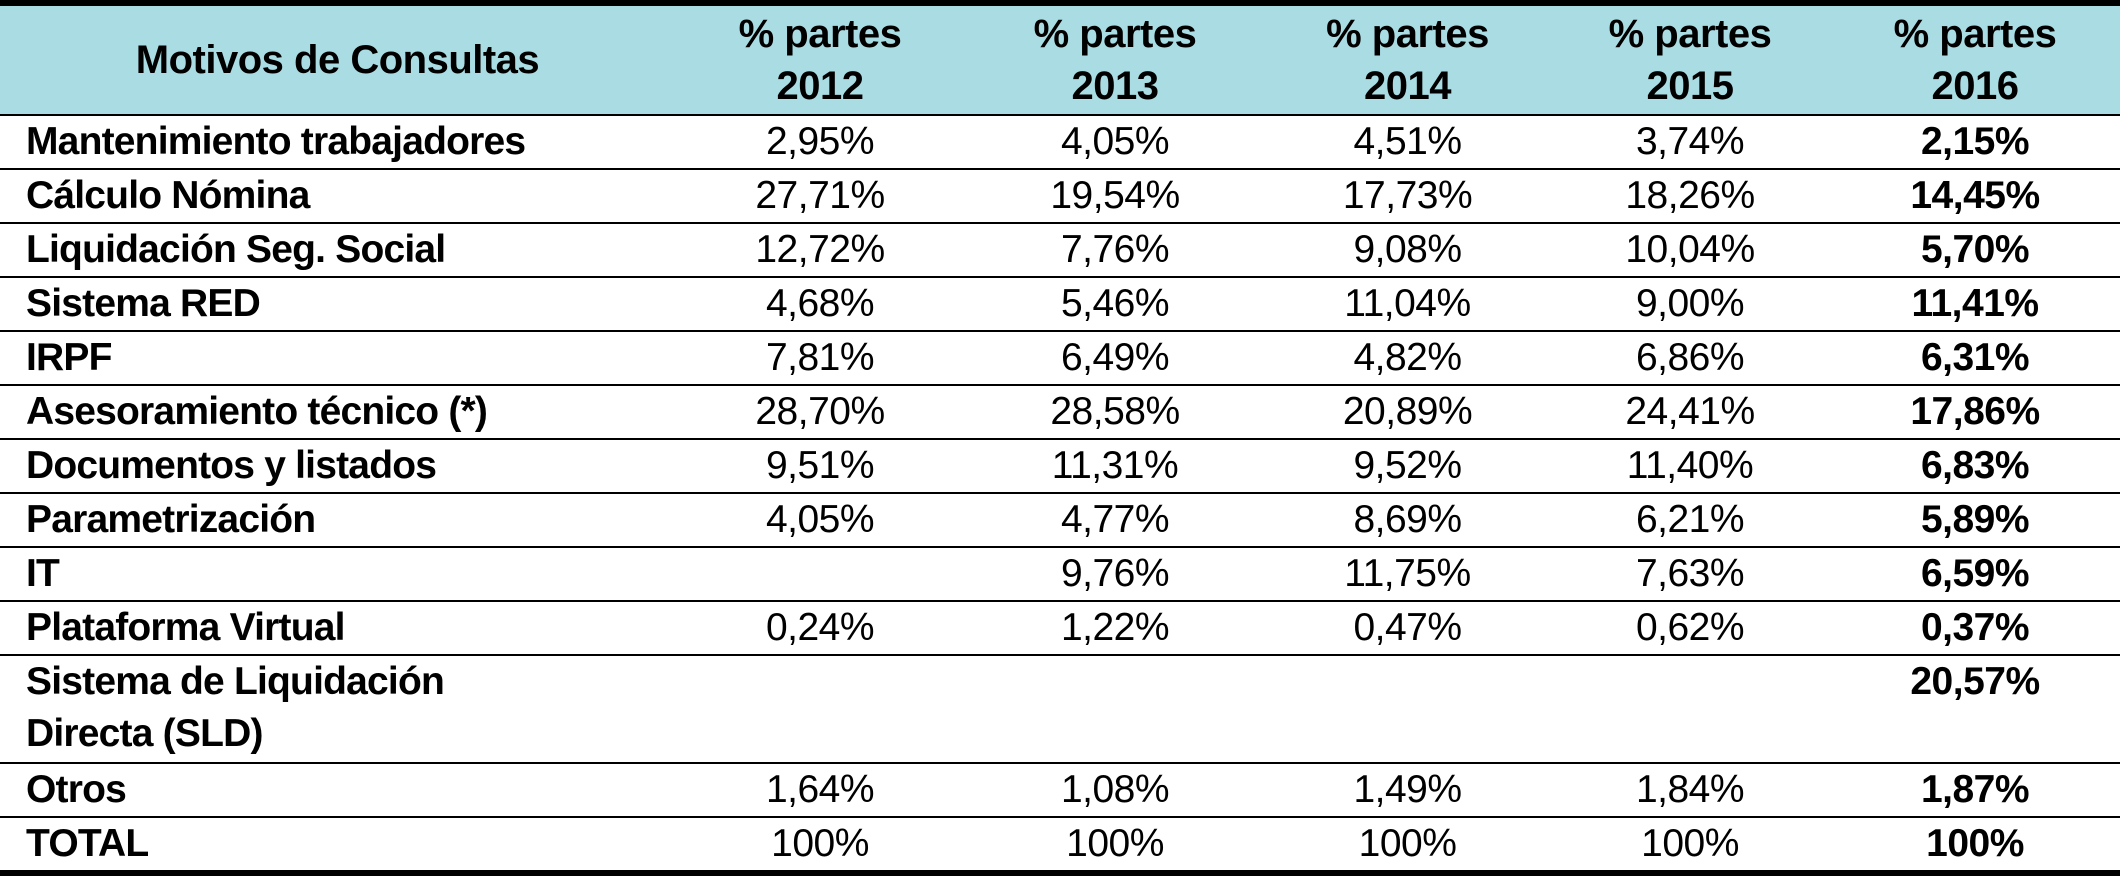 This screenshot has height=882, width=2120. I want to click on table-row: IT 9,76% 11,75% 7,63% 6,59%, so click(1060, 574).